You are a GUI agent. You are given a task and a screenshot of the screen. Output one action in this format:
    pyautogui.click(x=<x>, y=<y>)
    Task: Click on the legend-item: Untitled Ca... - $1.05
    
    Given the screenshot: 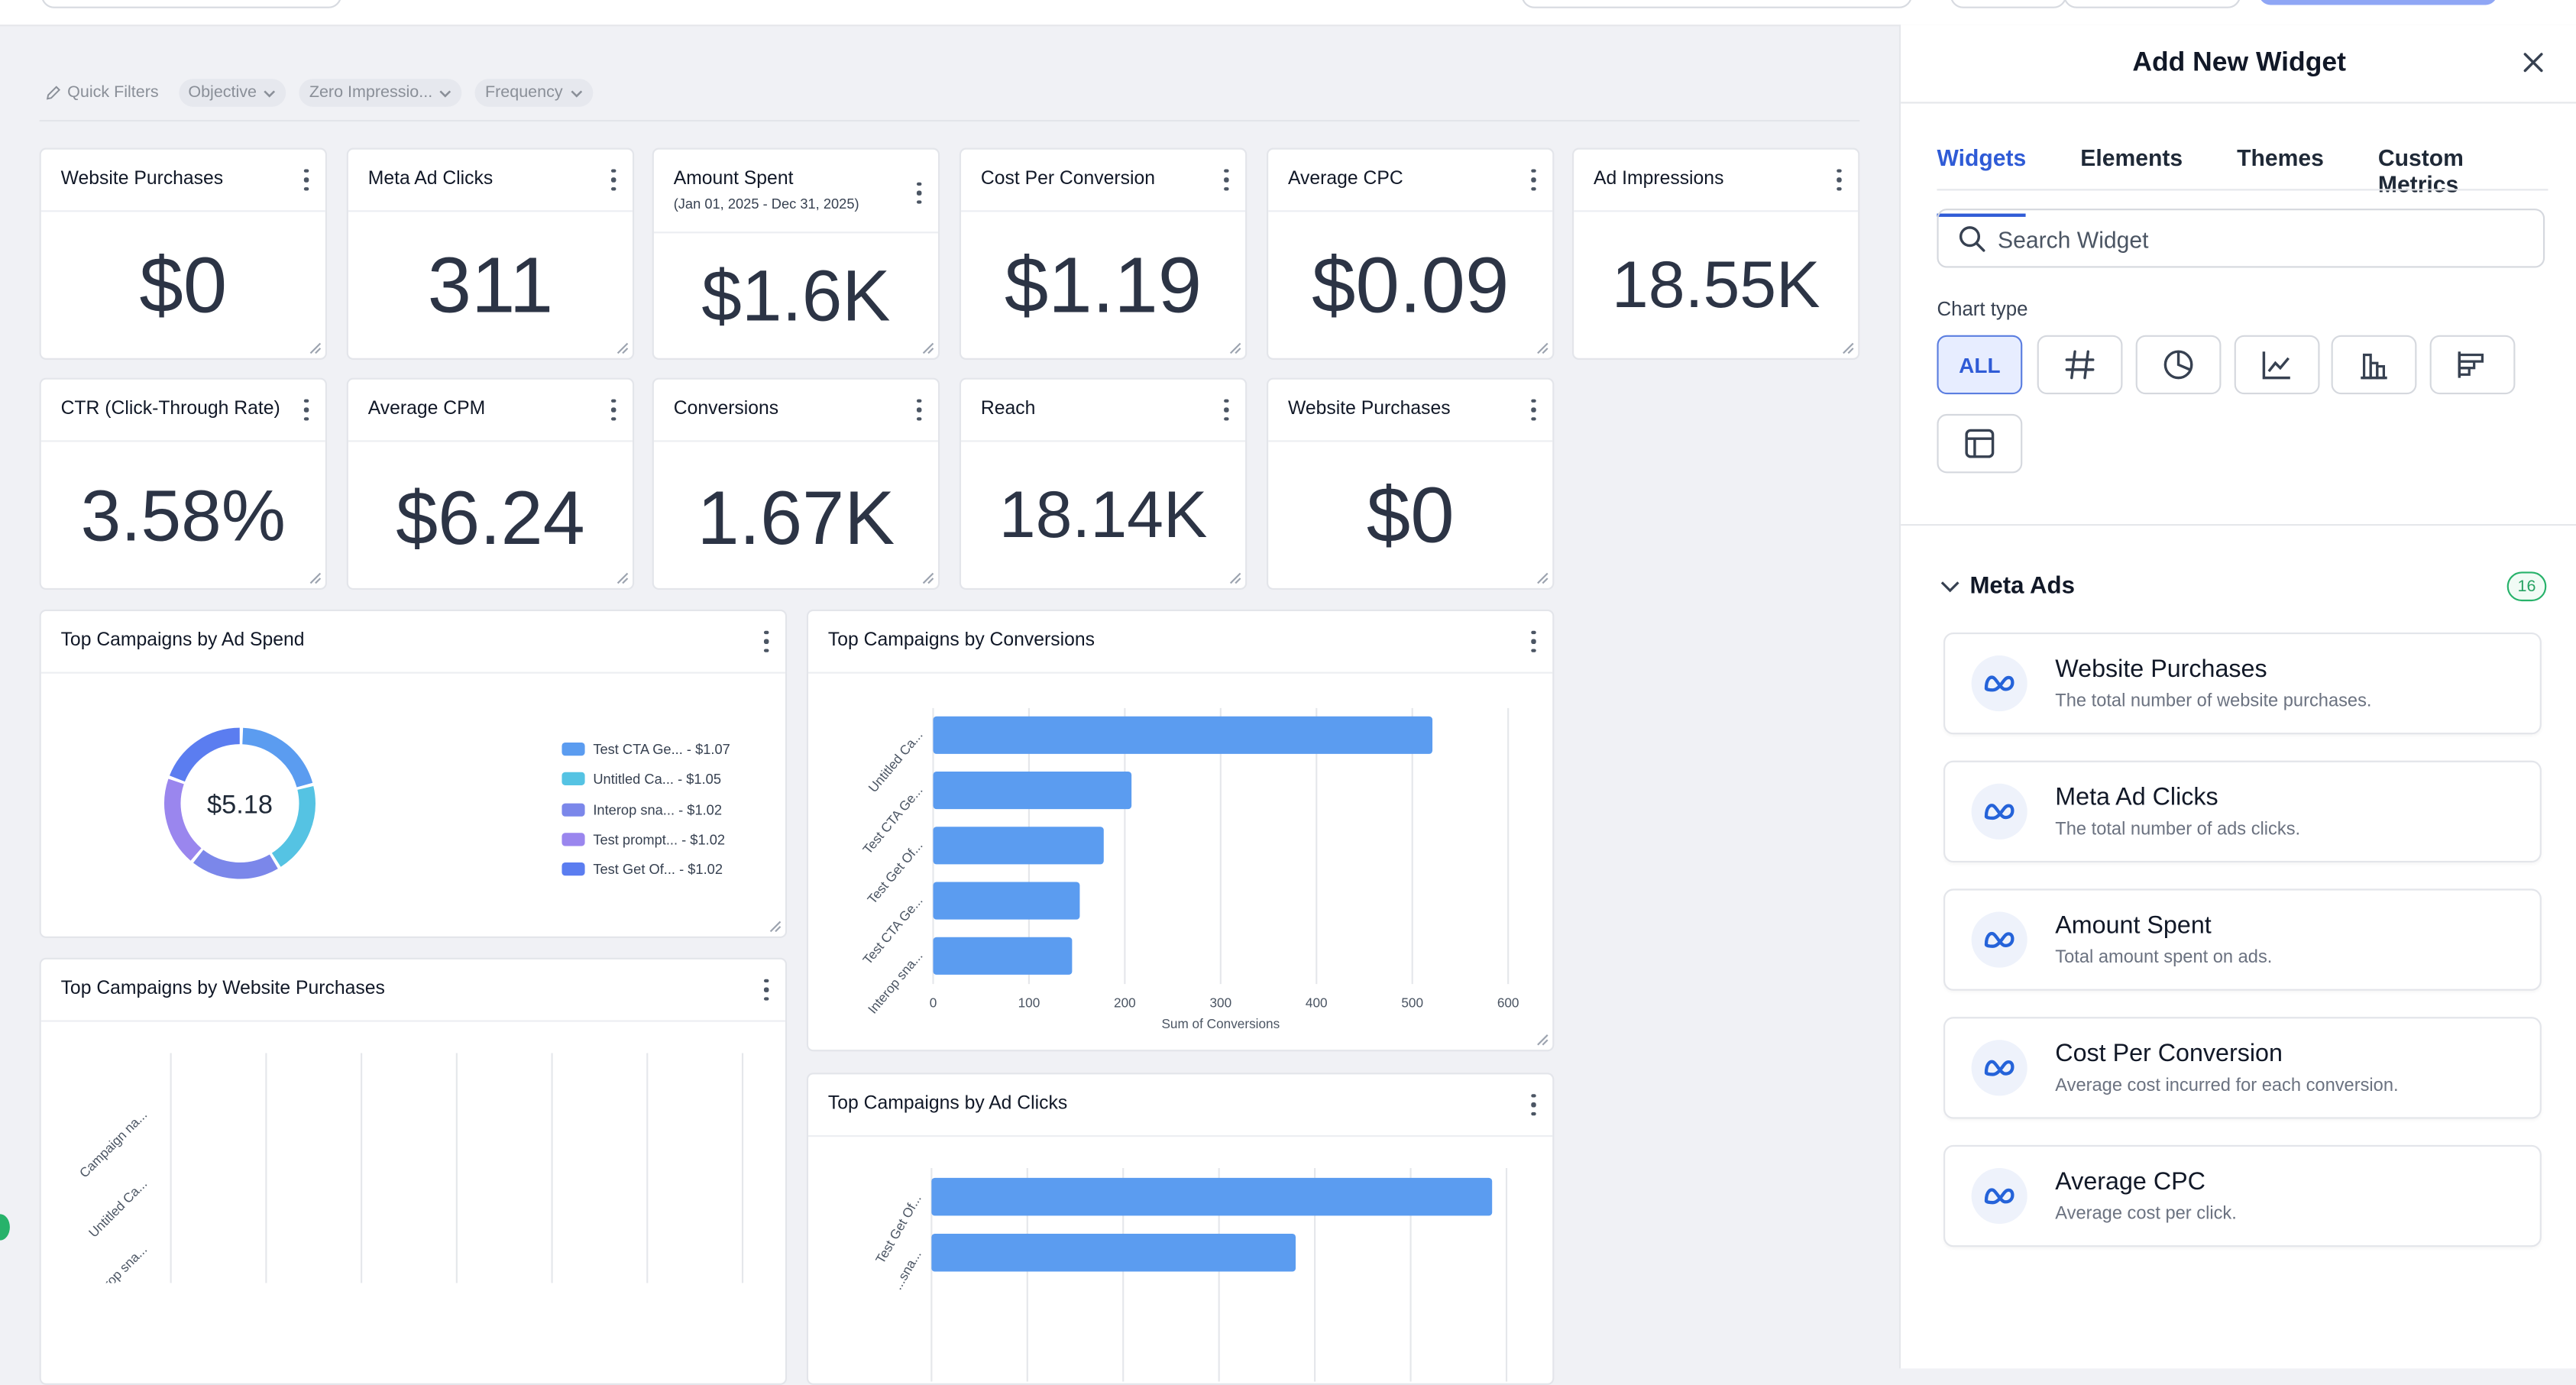 What is the action you would take?
    pyautogui.click(x=645, y=779)
    